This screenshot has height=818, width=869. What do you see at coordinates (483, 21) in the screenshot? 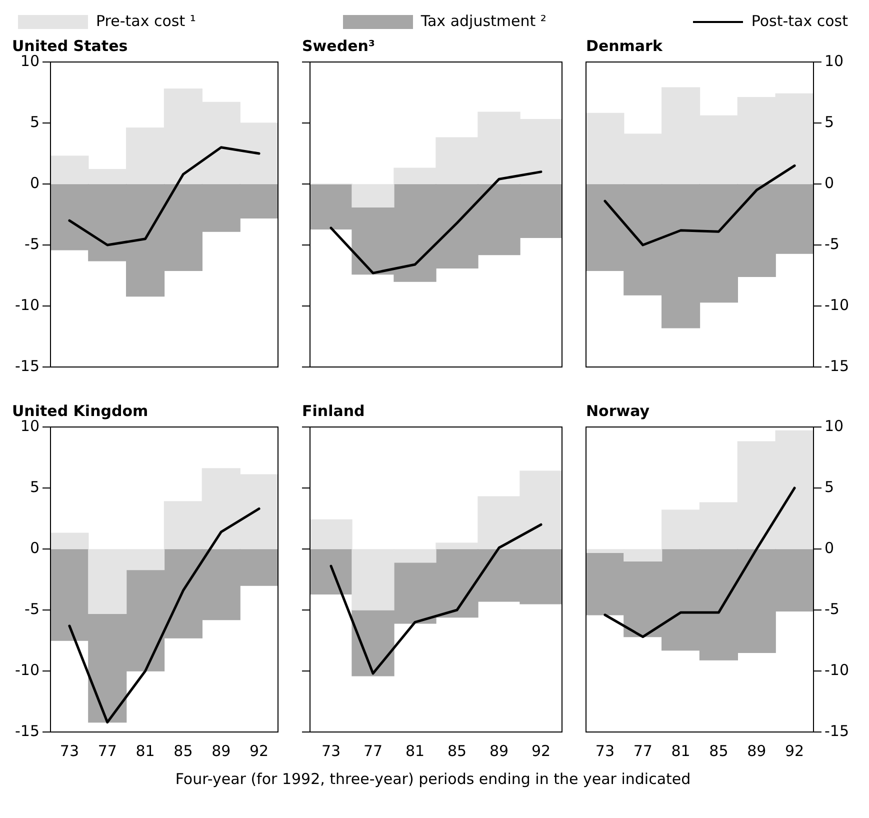
I see `legend-label: Tax adjustment ²` at bounding box center [483, 21].